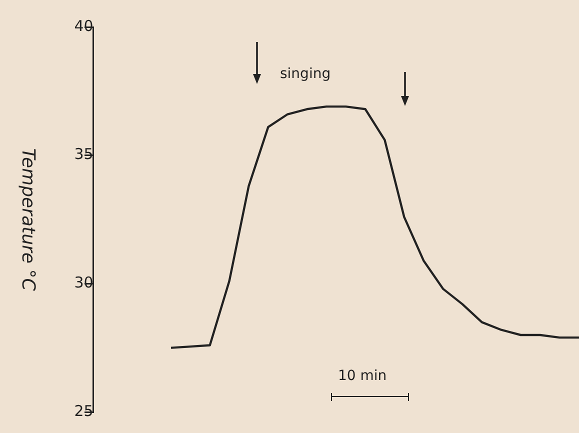 The height and width of the screenshot is (433, 579). What do you see at coordinates (28, 220) in the screenshot?
I see `y-axis-title: Temperature °C` at bounding box center [28, 220].